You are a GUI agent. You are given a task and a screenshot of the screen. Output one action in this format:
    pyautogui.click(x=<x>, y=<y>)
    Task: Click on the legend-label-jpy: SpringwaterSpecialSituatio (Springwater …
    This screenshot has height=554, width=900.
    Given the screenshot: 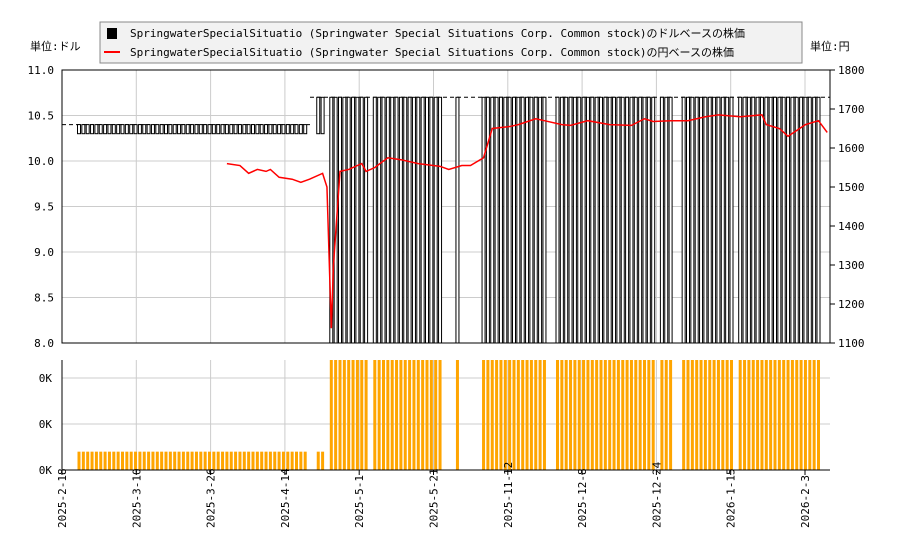 What is the action you would take?
    pyautogui.click(x=432, y=52)
    